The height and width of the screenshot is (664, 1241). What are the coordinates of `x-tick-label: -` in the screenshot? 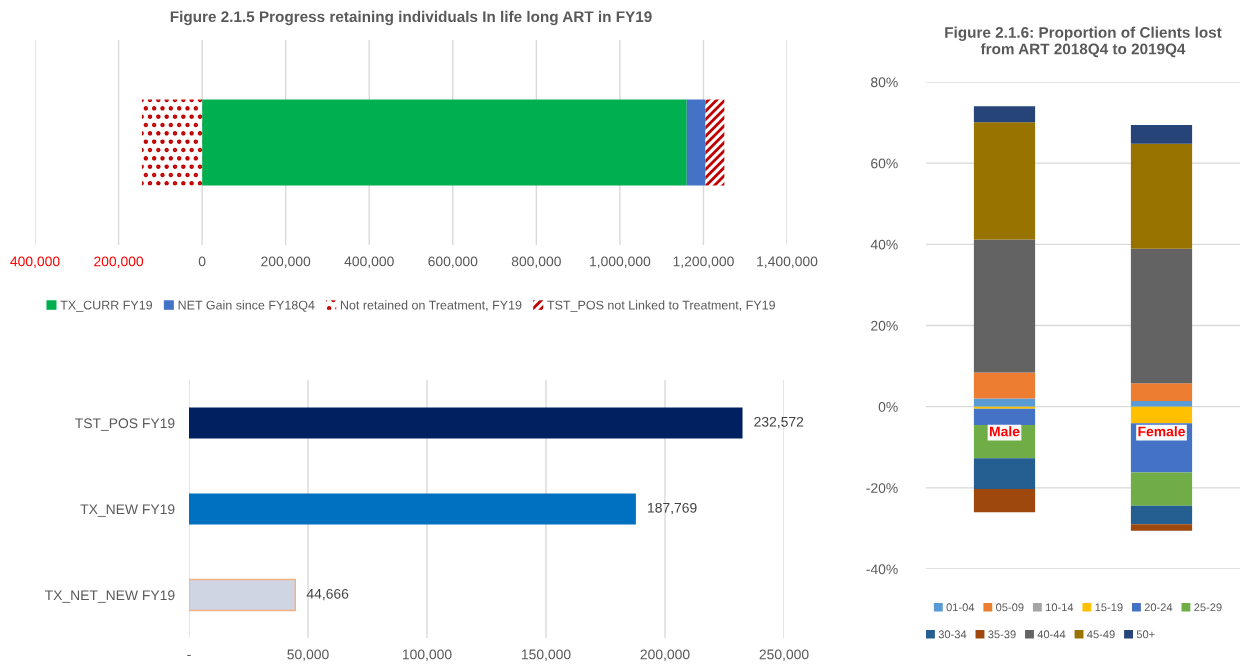 It's located at (189, 655).